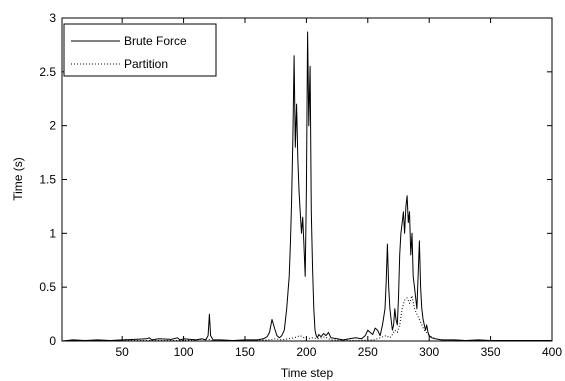 Image resolution: width=565 pixels, height=381 pixels. Describe the element at coordinates (552, 352) in the screenshot. I see `x-tick-label: 400` at that location.